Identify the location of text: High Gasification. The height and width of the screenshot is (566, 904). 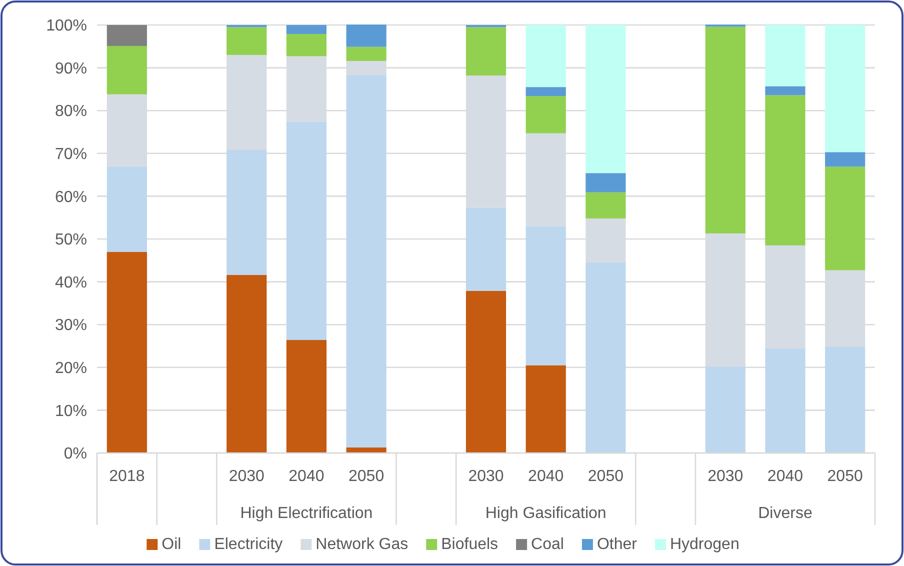
(545, 513).